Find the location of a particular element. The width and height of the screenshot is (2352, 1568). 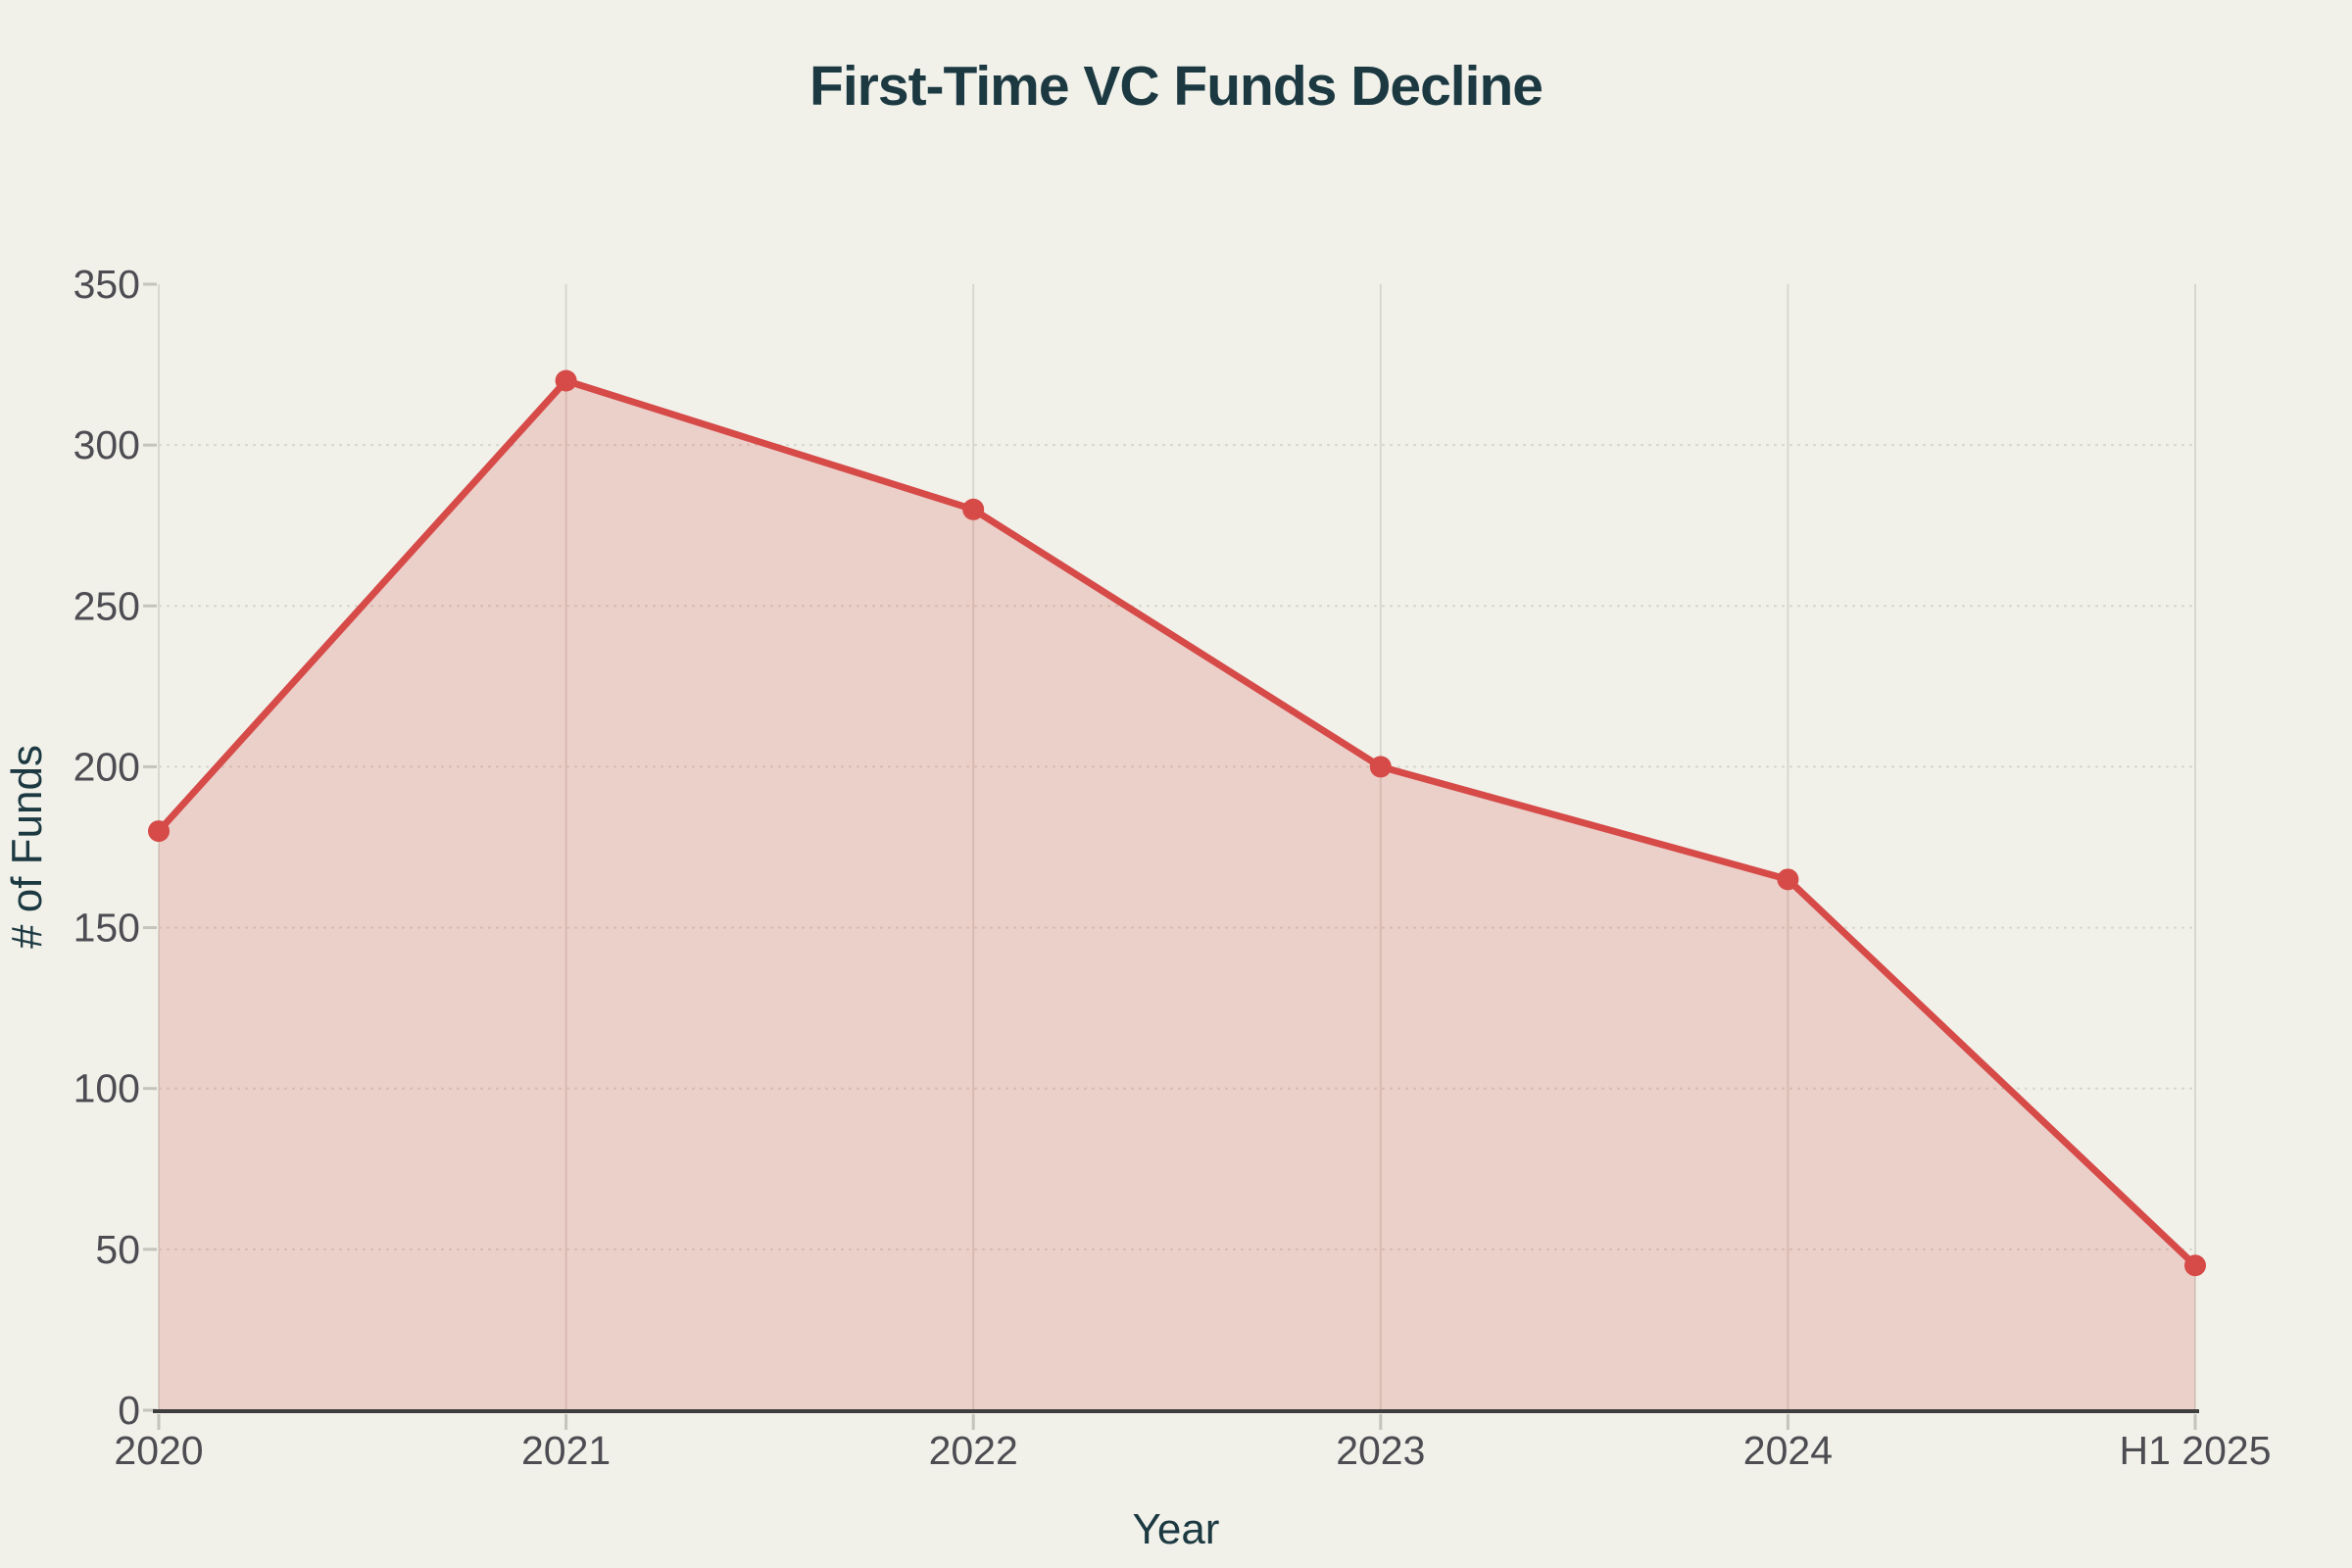

y-tick-label: 0 is located at coordinates (129, 1410).